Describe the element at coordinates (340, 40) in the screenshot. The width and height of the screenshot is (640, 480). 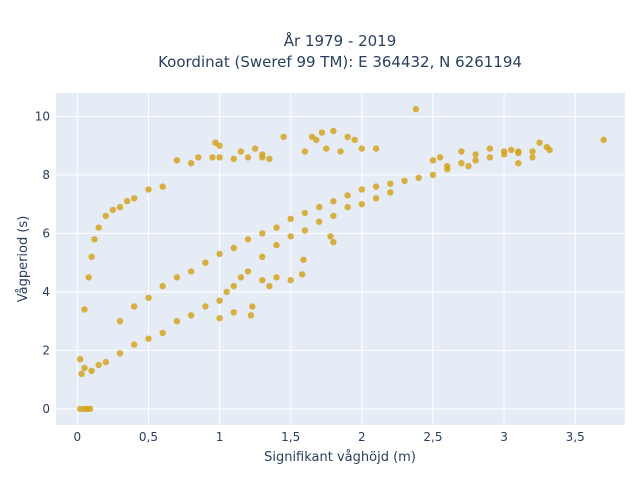
I see `chart-title-line-1: År 1979 - 2019` at that location.